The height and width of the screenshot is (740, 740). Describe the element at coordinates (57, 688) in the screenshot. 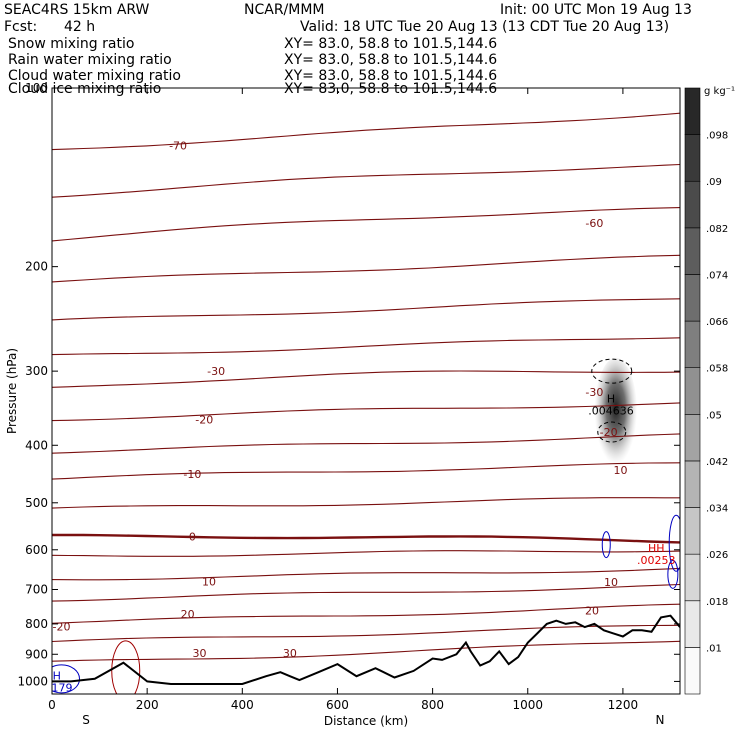

I see `maximum-value: .0179` at that location.